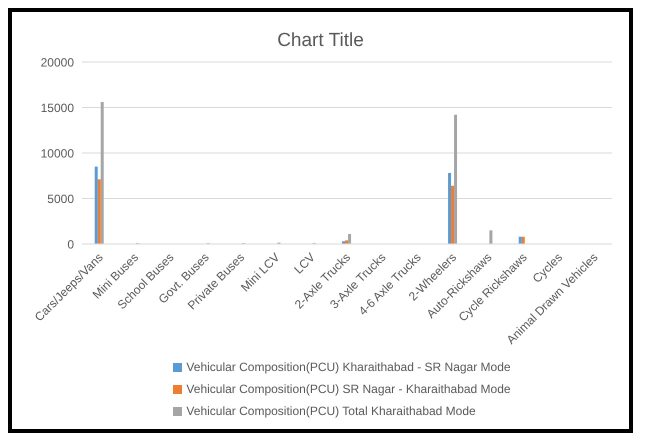 The height and width of the screenshot is (443, 647). Describe the element at coordinates (331, 411) in the screenshot. I see `legend-label: Vehicular Composition(PCU) Total Kharaithabad Mode` at that location.